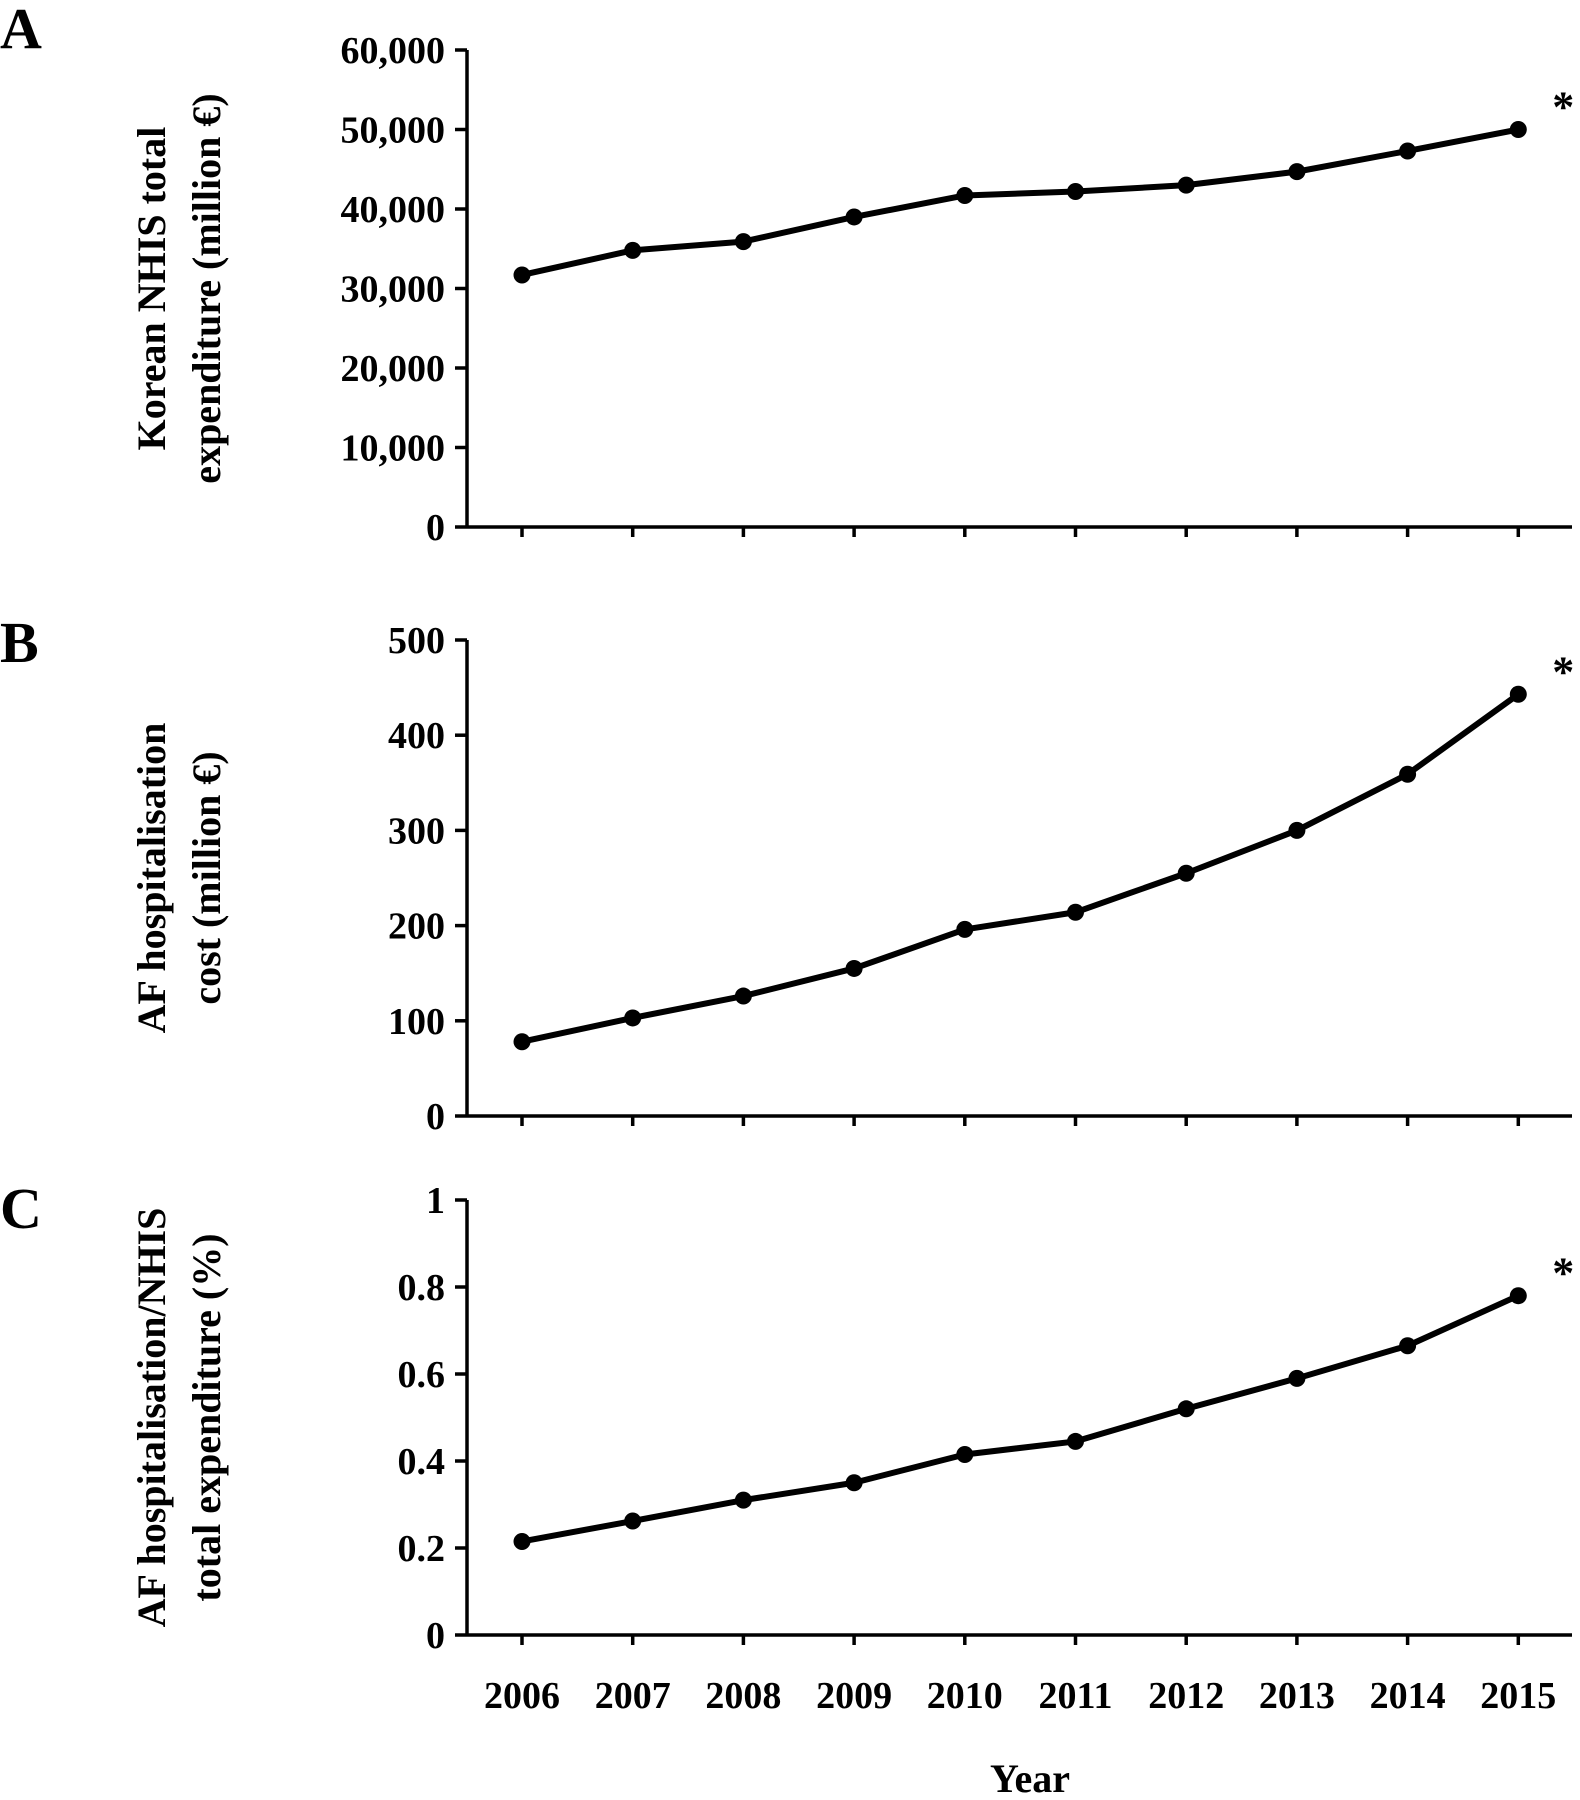  Describe the element at coordinates (435, 1201) in the screenshot. I see `y-tick-label: 1` at that location.